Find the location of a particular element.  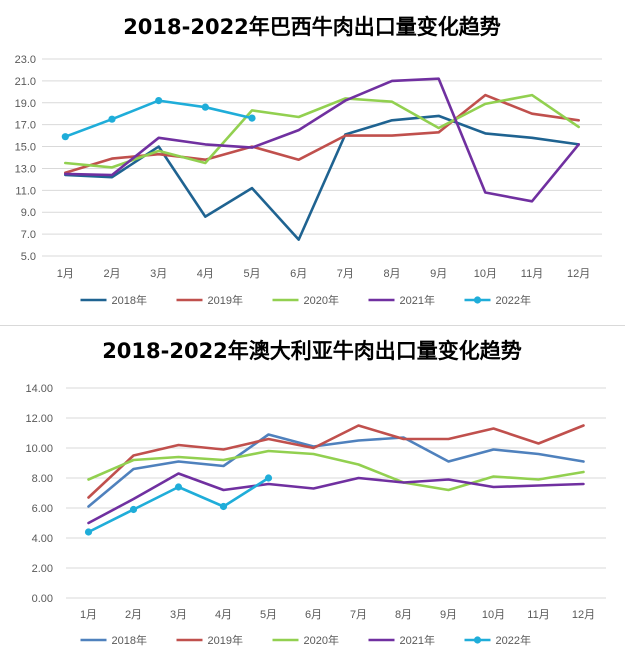

series-2019年 is located at coordinates (336, 461).